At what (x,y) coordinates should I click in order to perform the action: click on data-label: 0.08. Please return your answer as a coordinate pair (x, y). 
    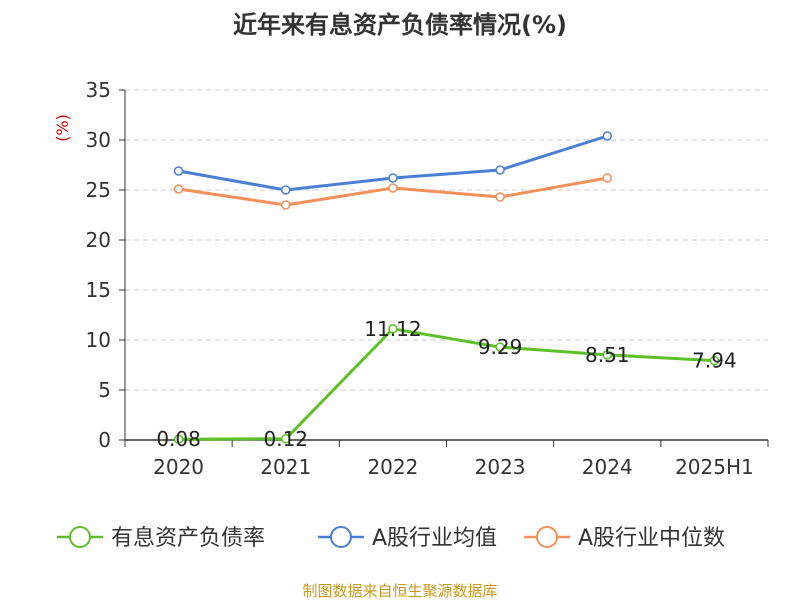
    Looking at the image, I should click on (178, 439).